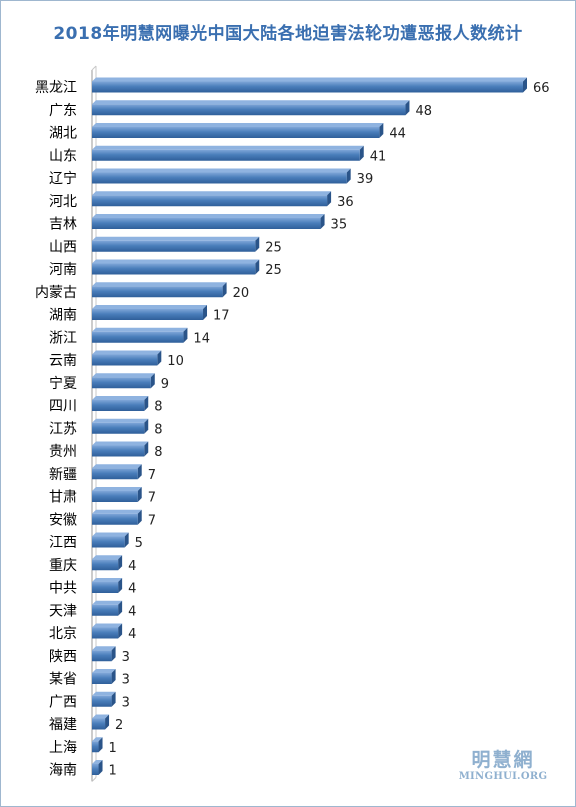 Image resolution: width=576 pixels, height=807 pixels. What do you see at coordinates (63, 452) in the screenshot?
I see `category-label: 贵州` at bounding box center [63, 452].